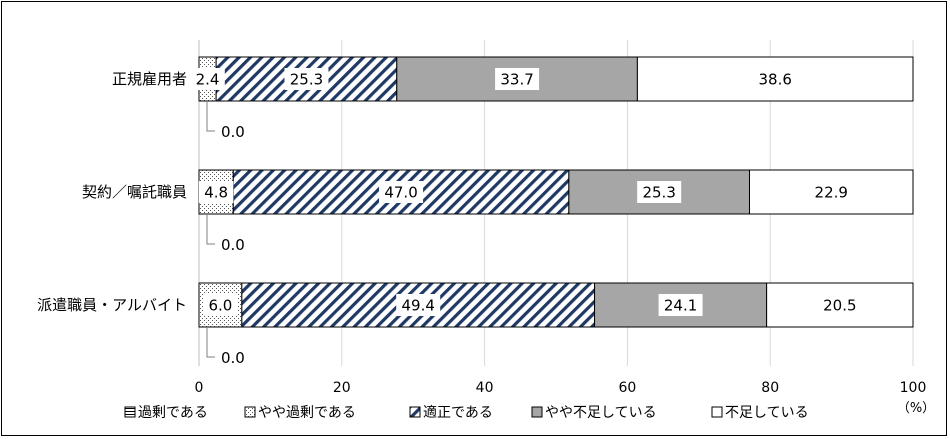 The height and width of the screenshot is (439, 950). I want to click on data-label: 38.6, so click(774, 80).